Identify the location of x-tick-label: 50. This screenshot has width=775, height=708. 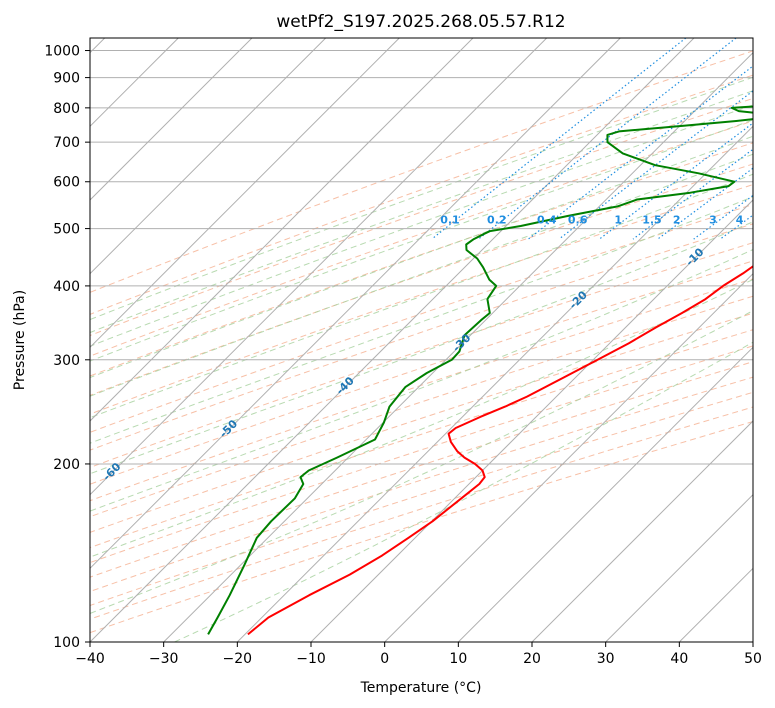
(753, 659).